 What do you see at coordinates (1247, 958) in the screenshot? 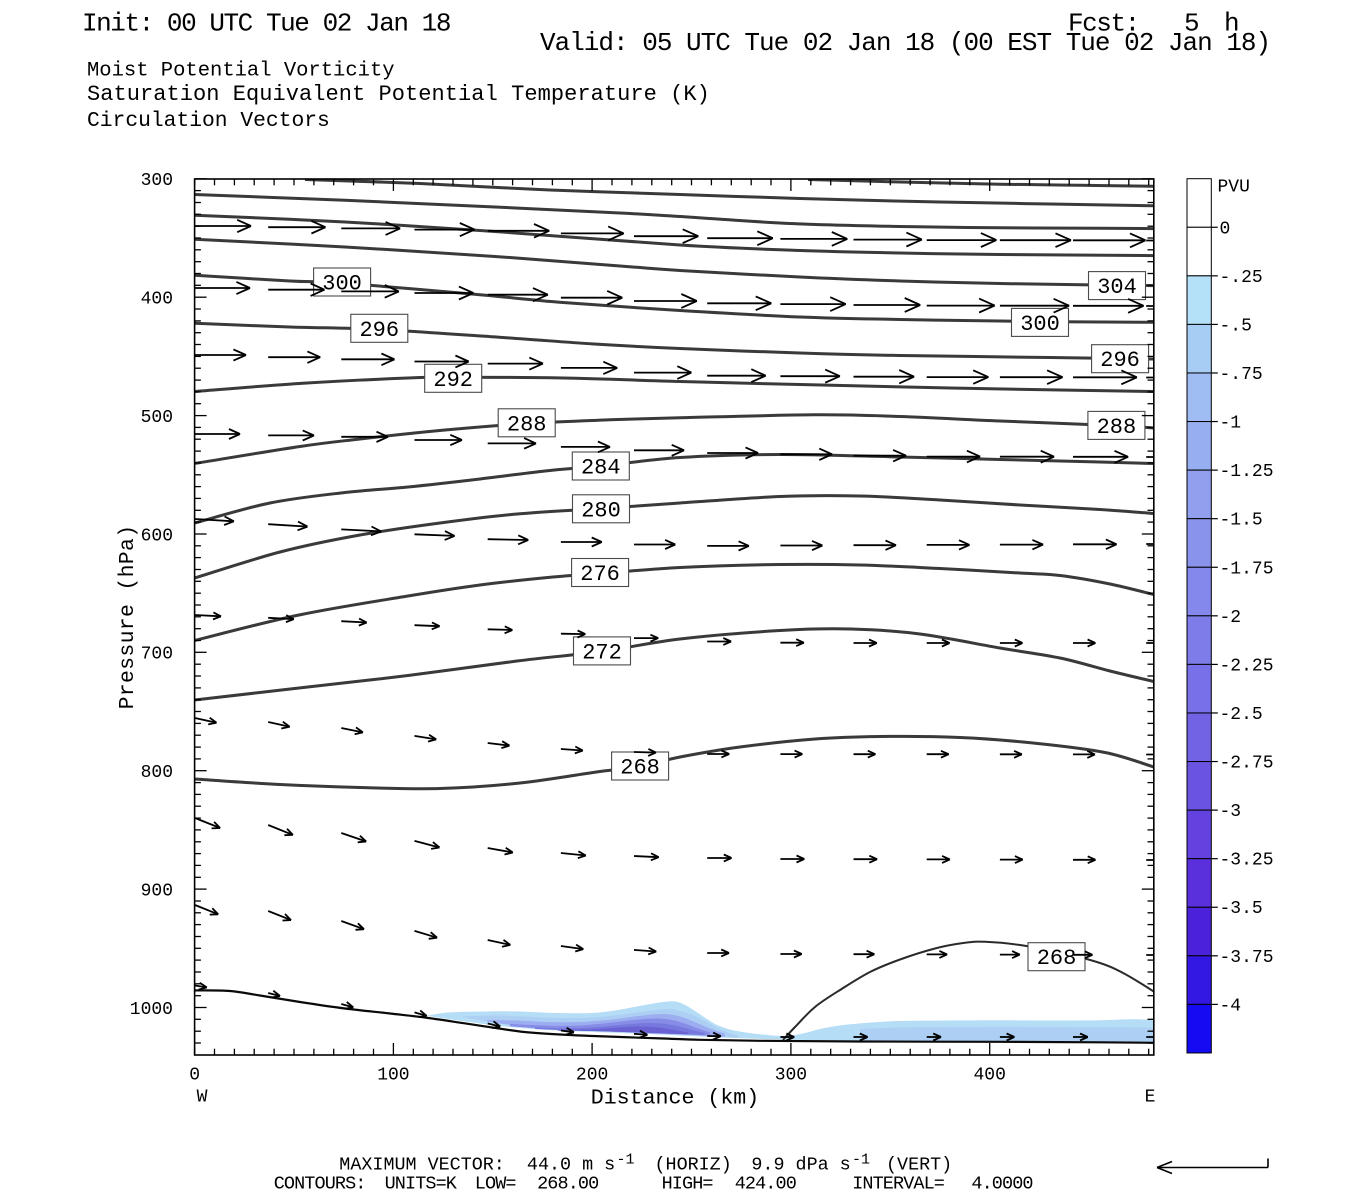
I see `svg-text: -3.75` at bounding box center [1247, 958].